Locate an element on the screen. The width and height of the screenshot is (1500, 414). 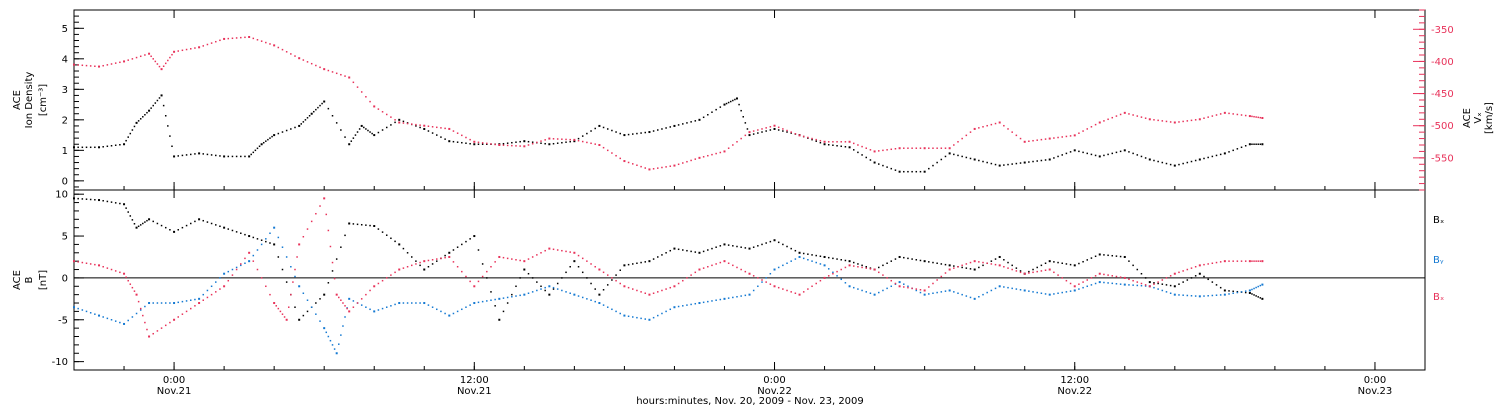
left-tick-label-p0-3: 3 is located at coordinates (65, 90).